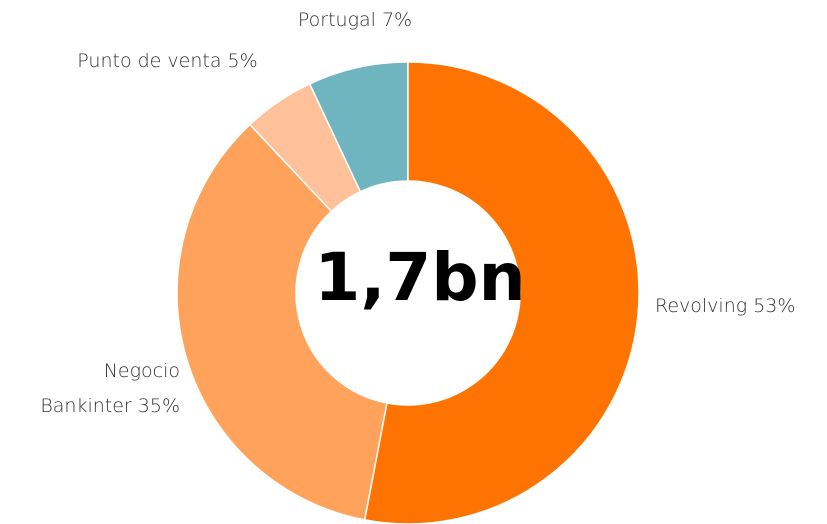 Image resolution: width=827 pixels, height=524 pixels. What do you see at coordinates (419, 277) in the screenshot?
I see `center-label: 1,7bn` at bounding box center [419, 277].